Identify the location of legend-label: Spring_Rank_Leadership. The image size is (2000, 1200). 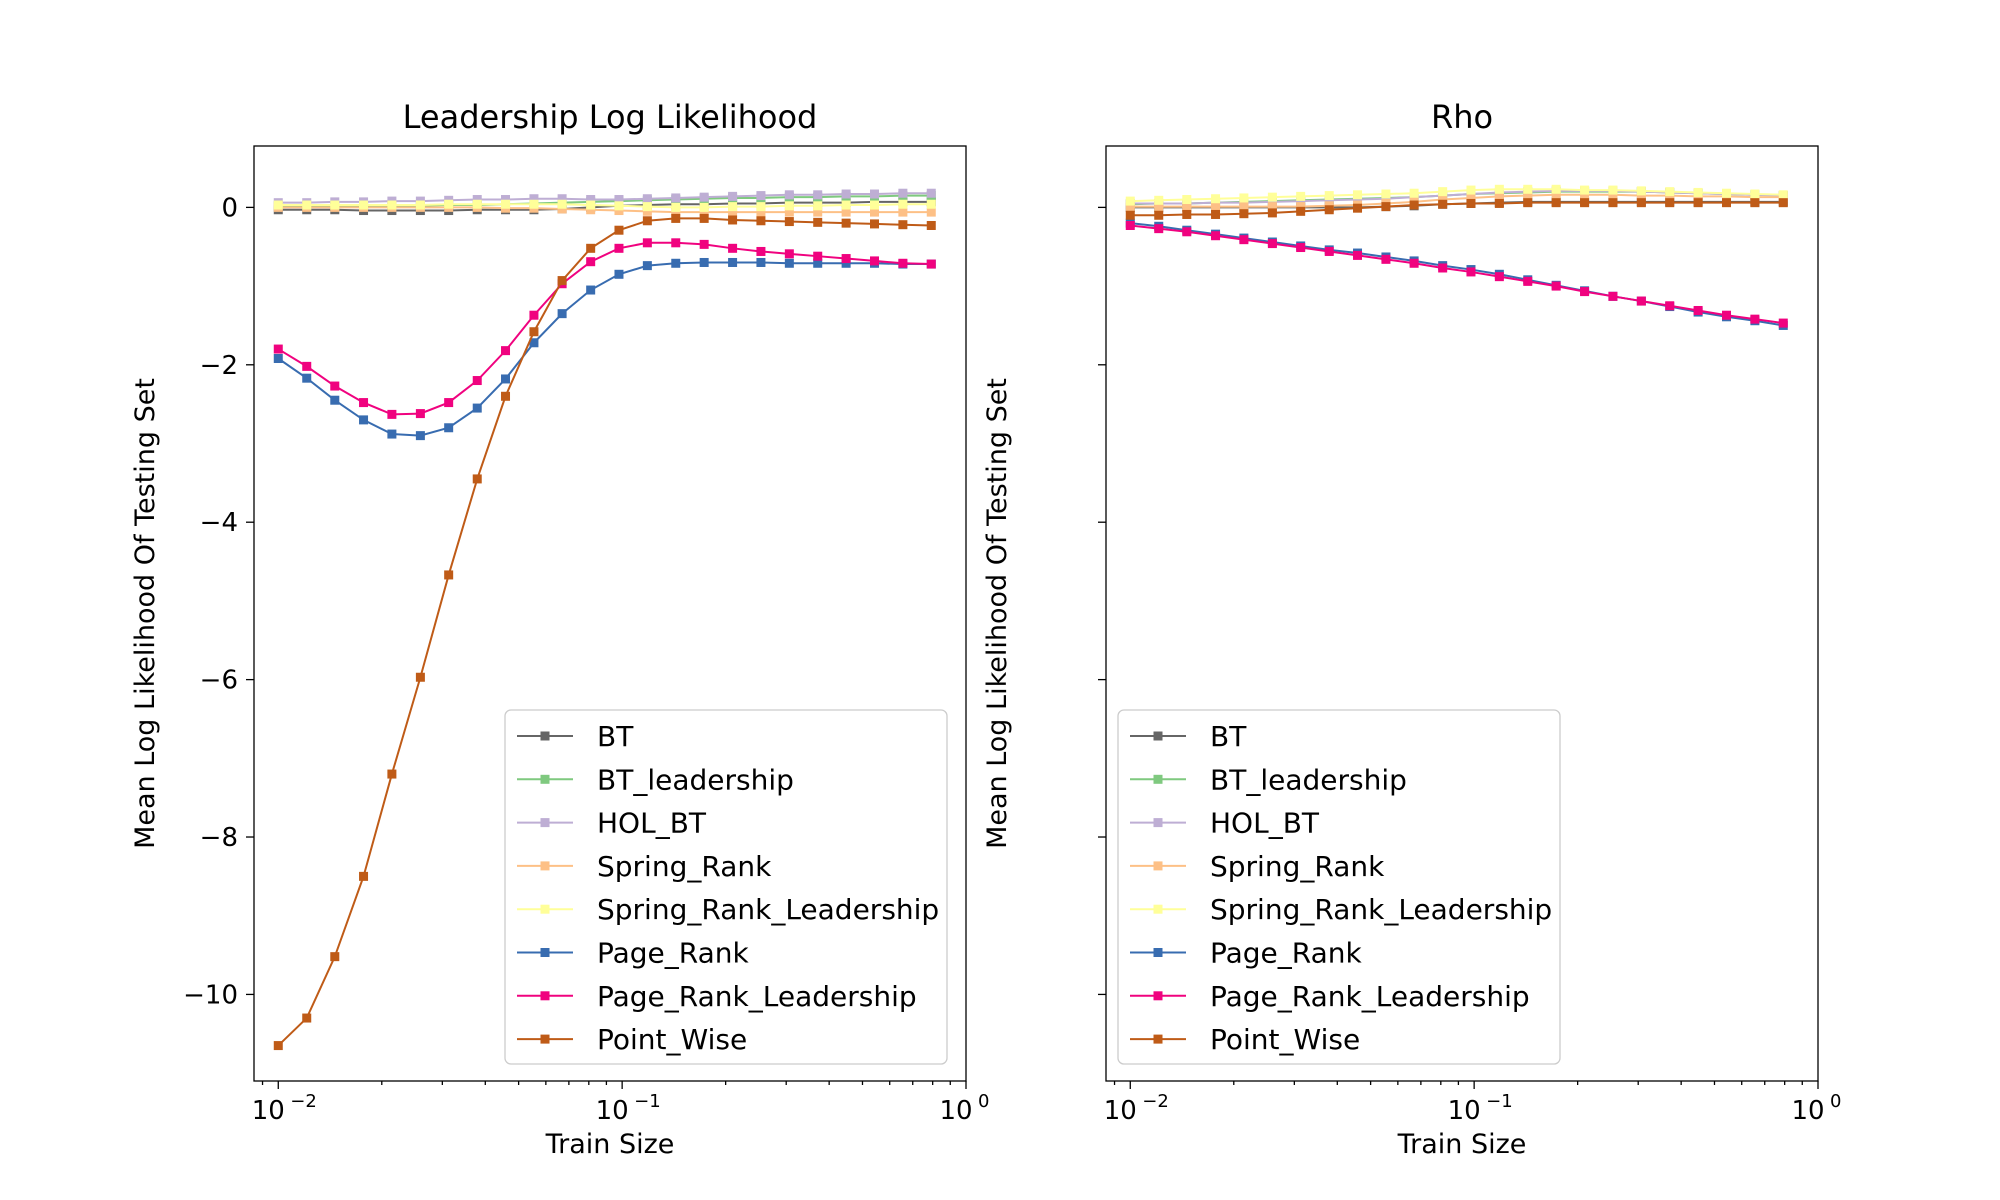
(1381, 909).